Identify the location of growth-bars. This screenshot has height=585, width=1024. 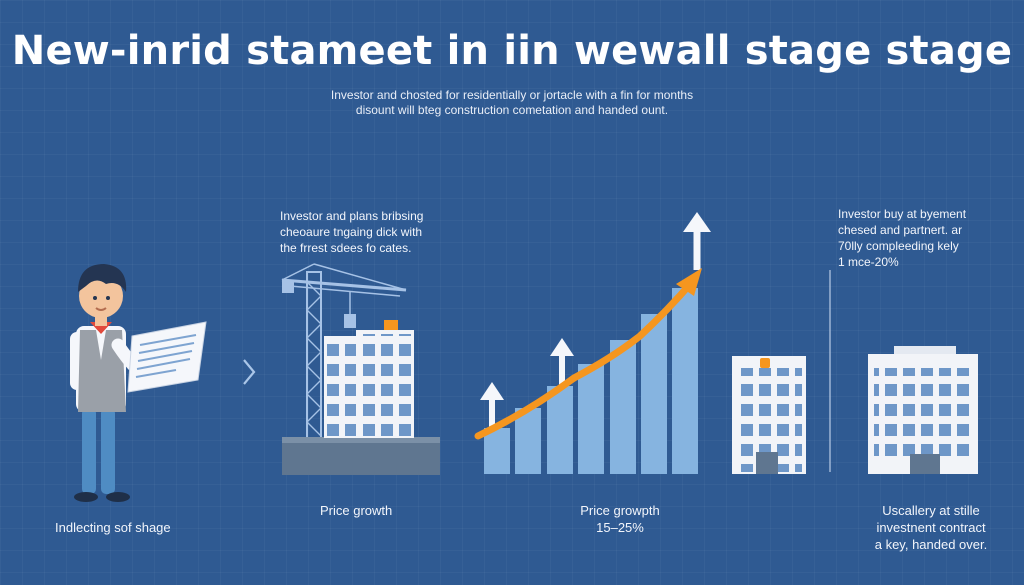
(591, 381).